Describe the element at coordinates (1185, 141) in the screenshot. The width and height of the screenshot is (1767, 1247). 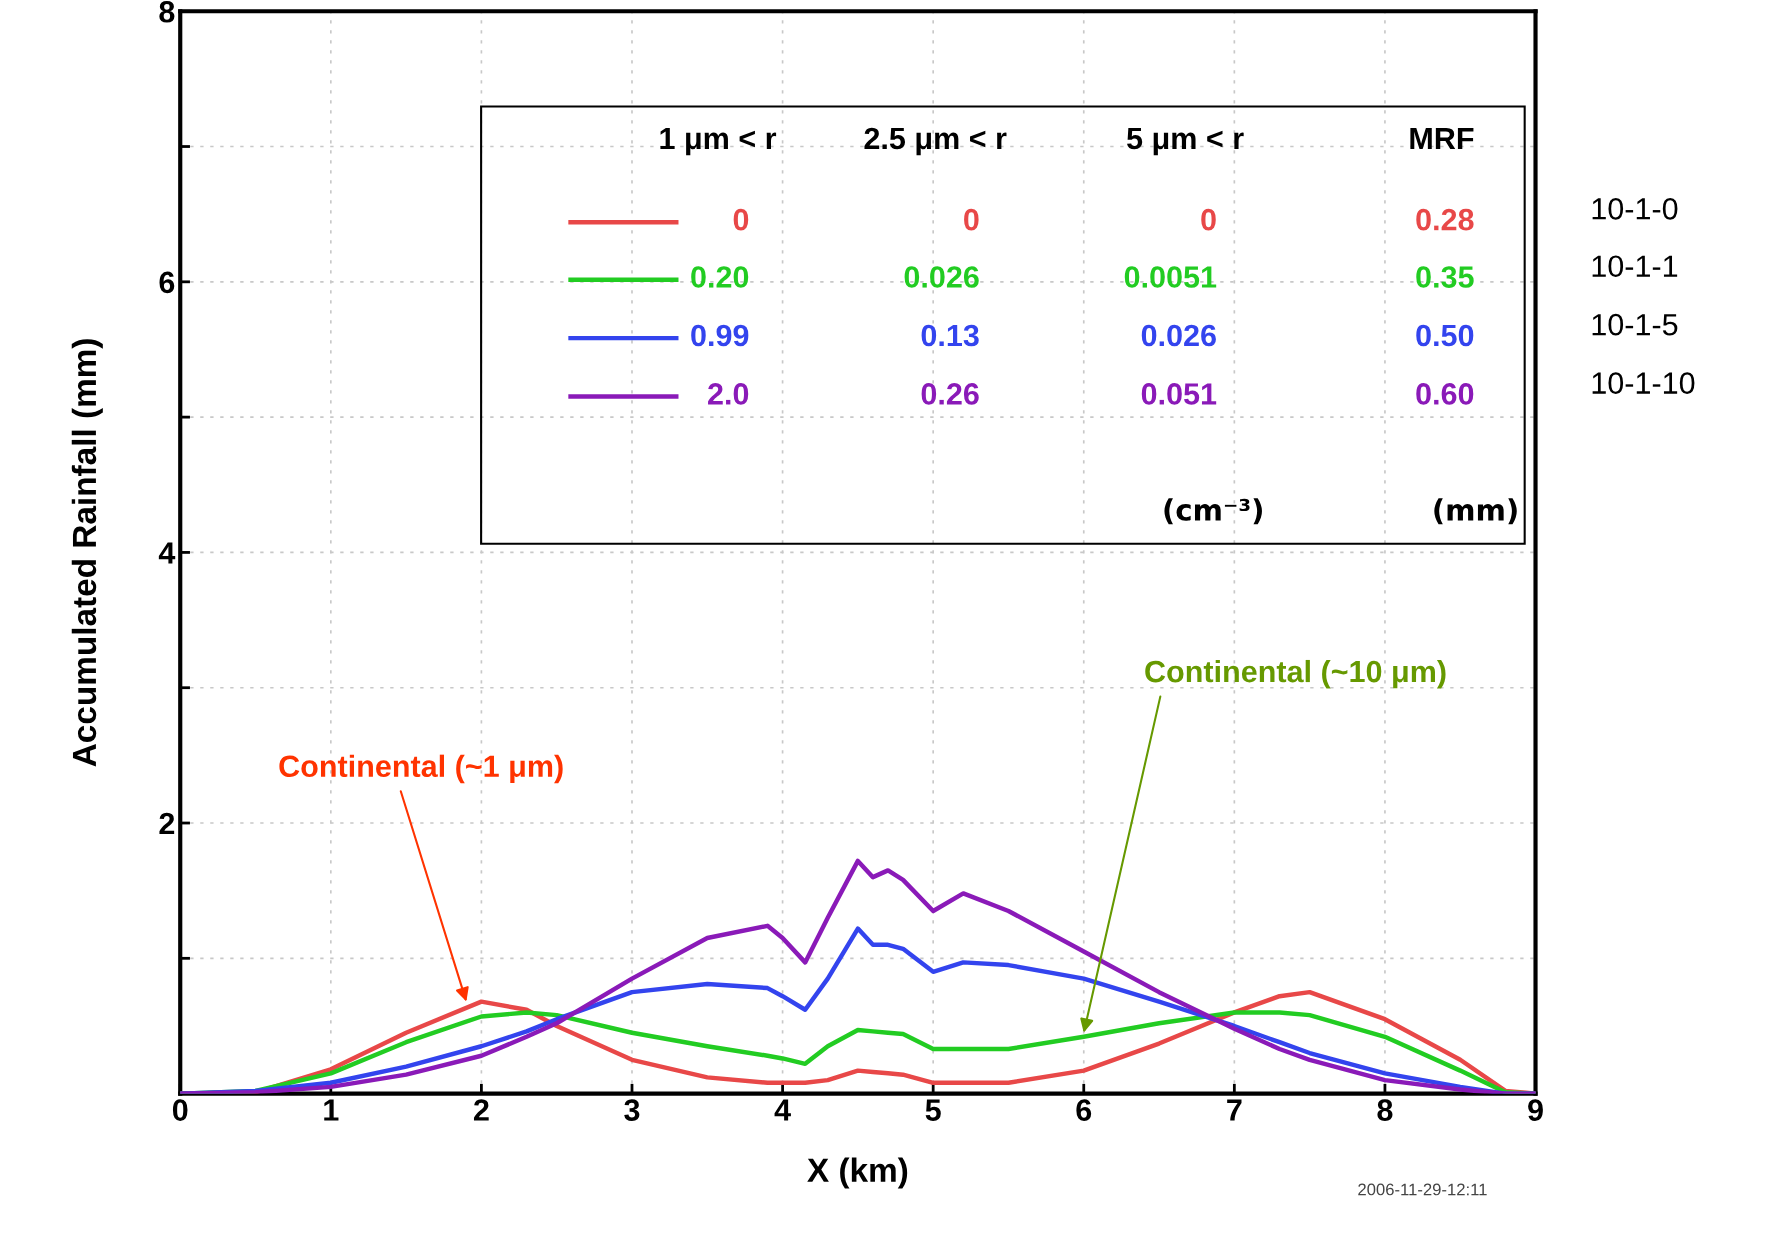
I see `annotation: 5 μm < r` at that location.